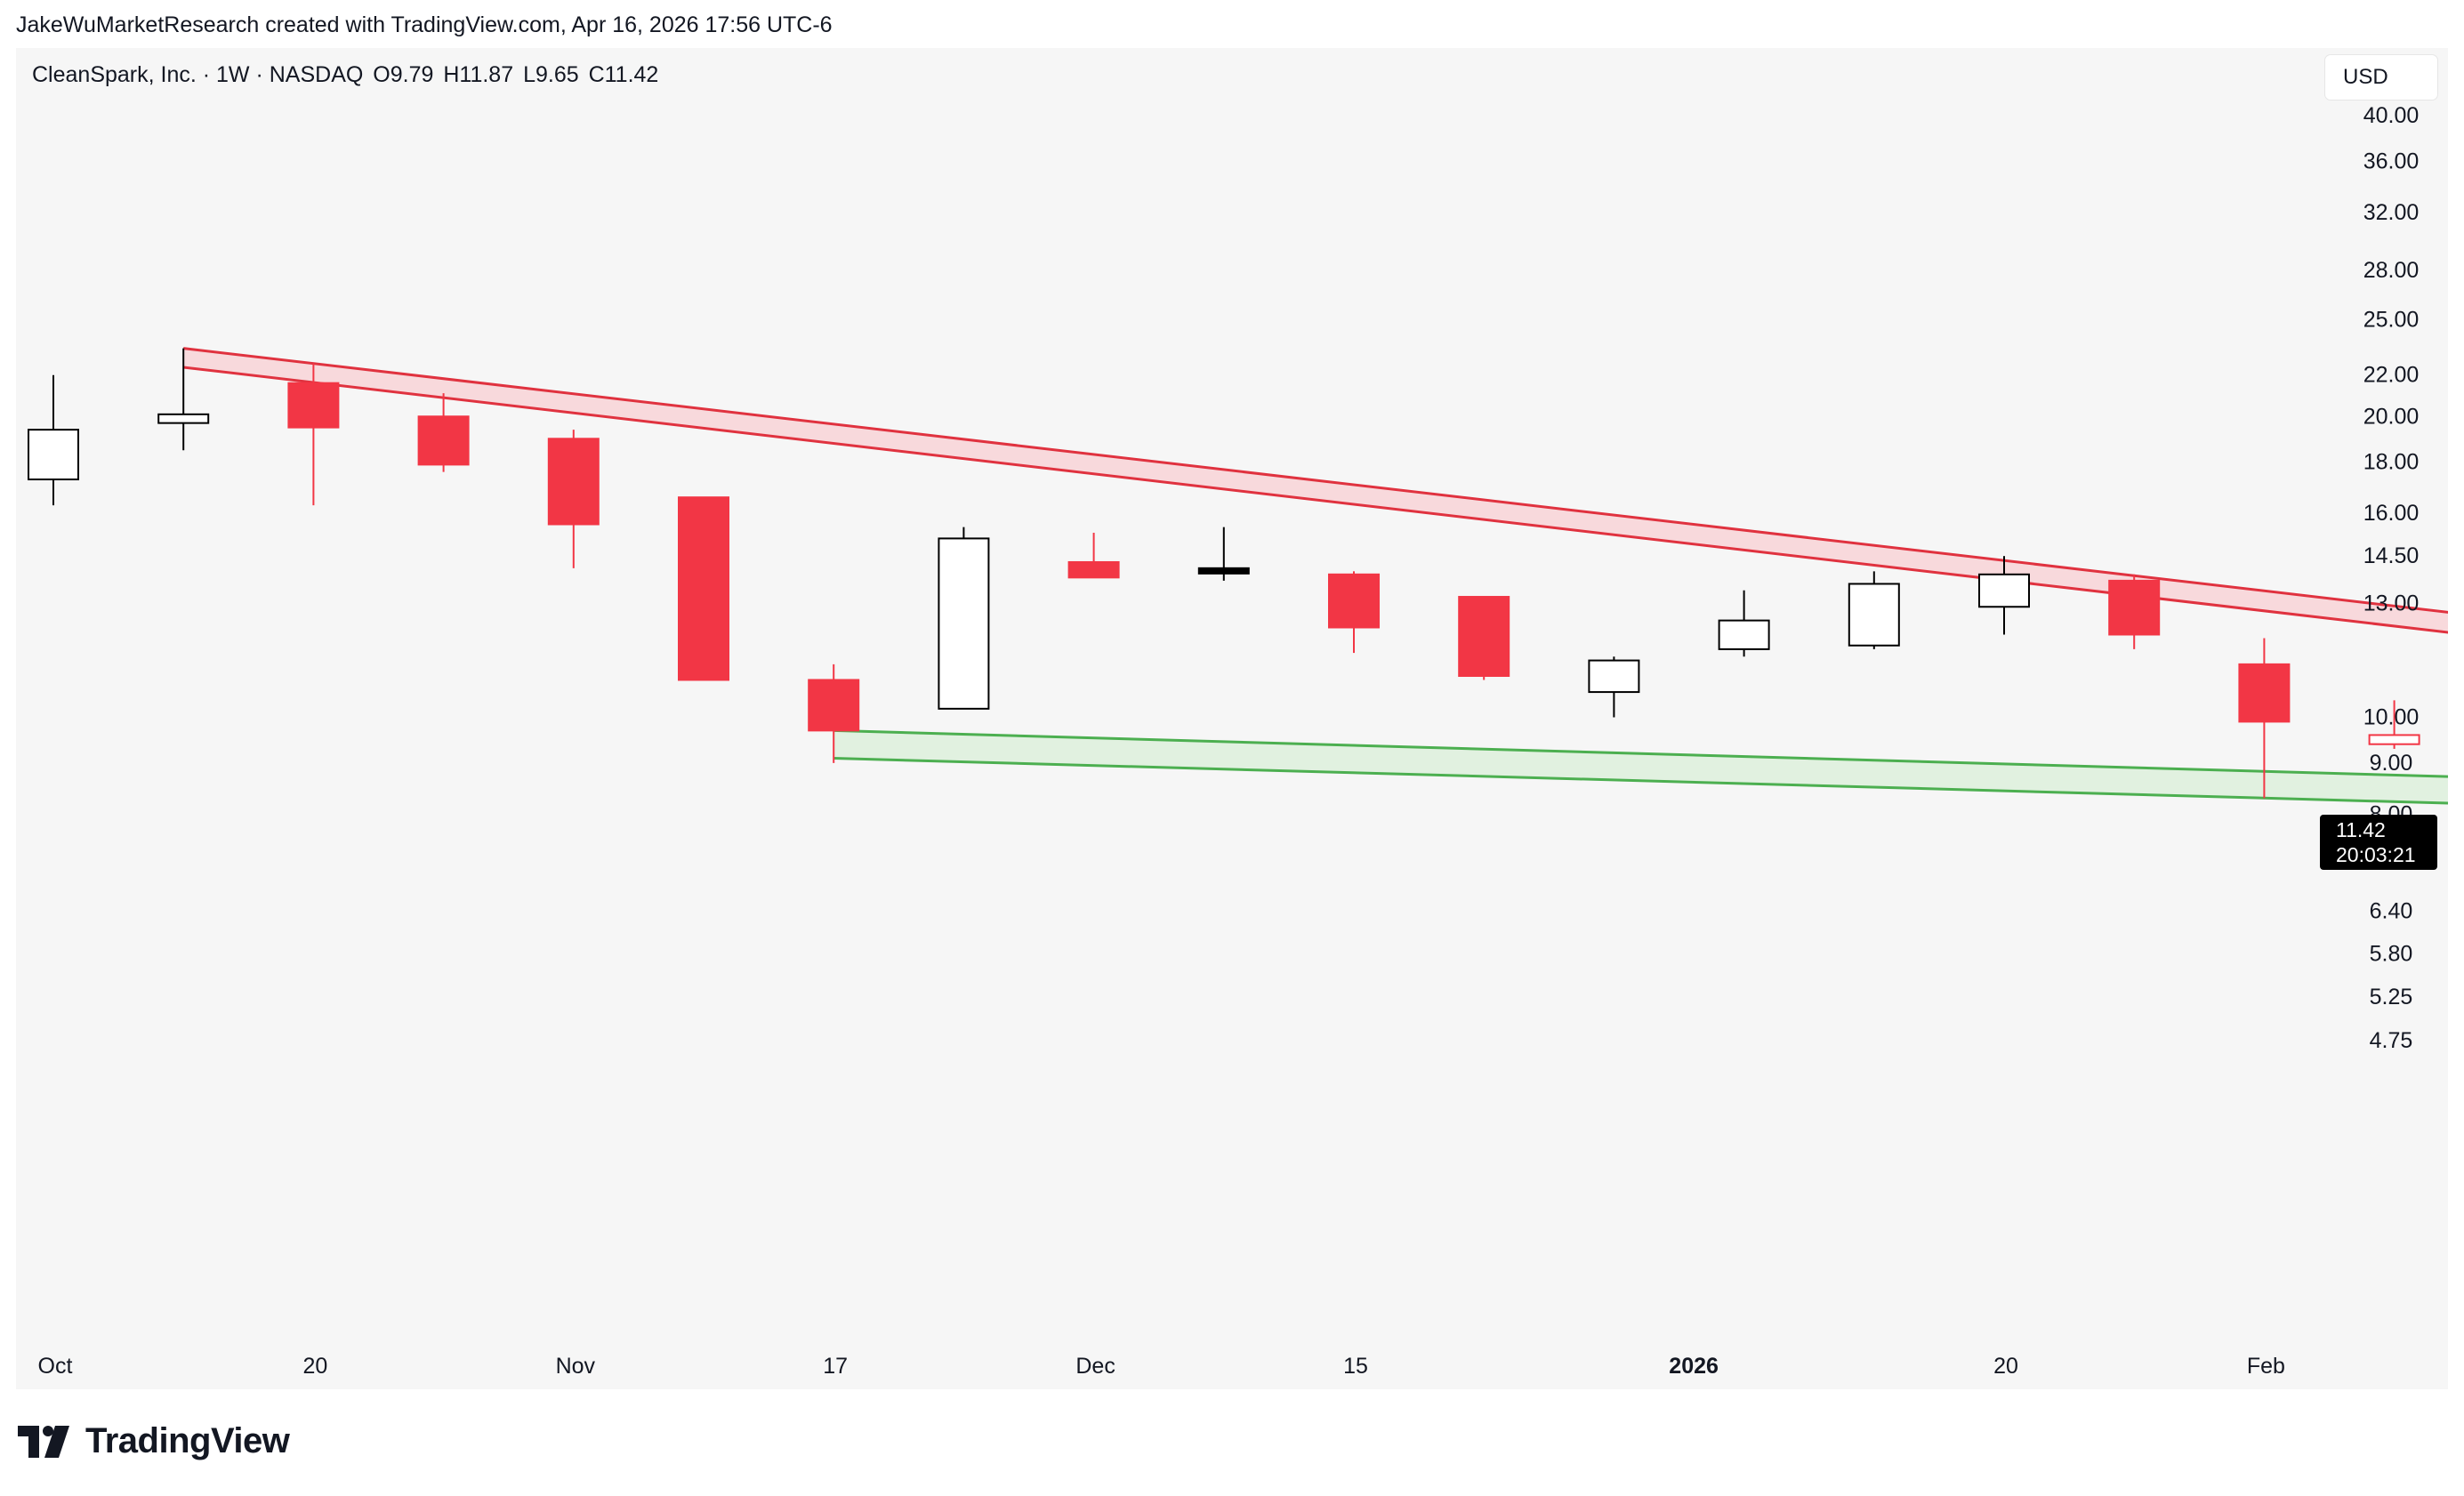 The width and height of the screenshot is (2464, 1496). I want to click on price-tick-label: 5.25, so click(2391, 997).